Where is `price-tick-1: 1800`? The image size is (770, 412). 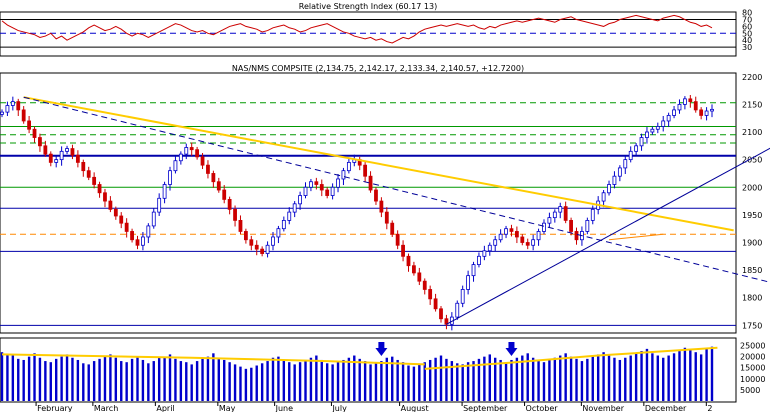
price-tick-1: 1800 is located at coordinates (752, 298).